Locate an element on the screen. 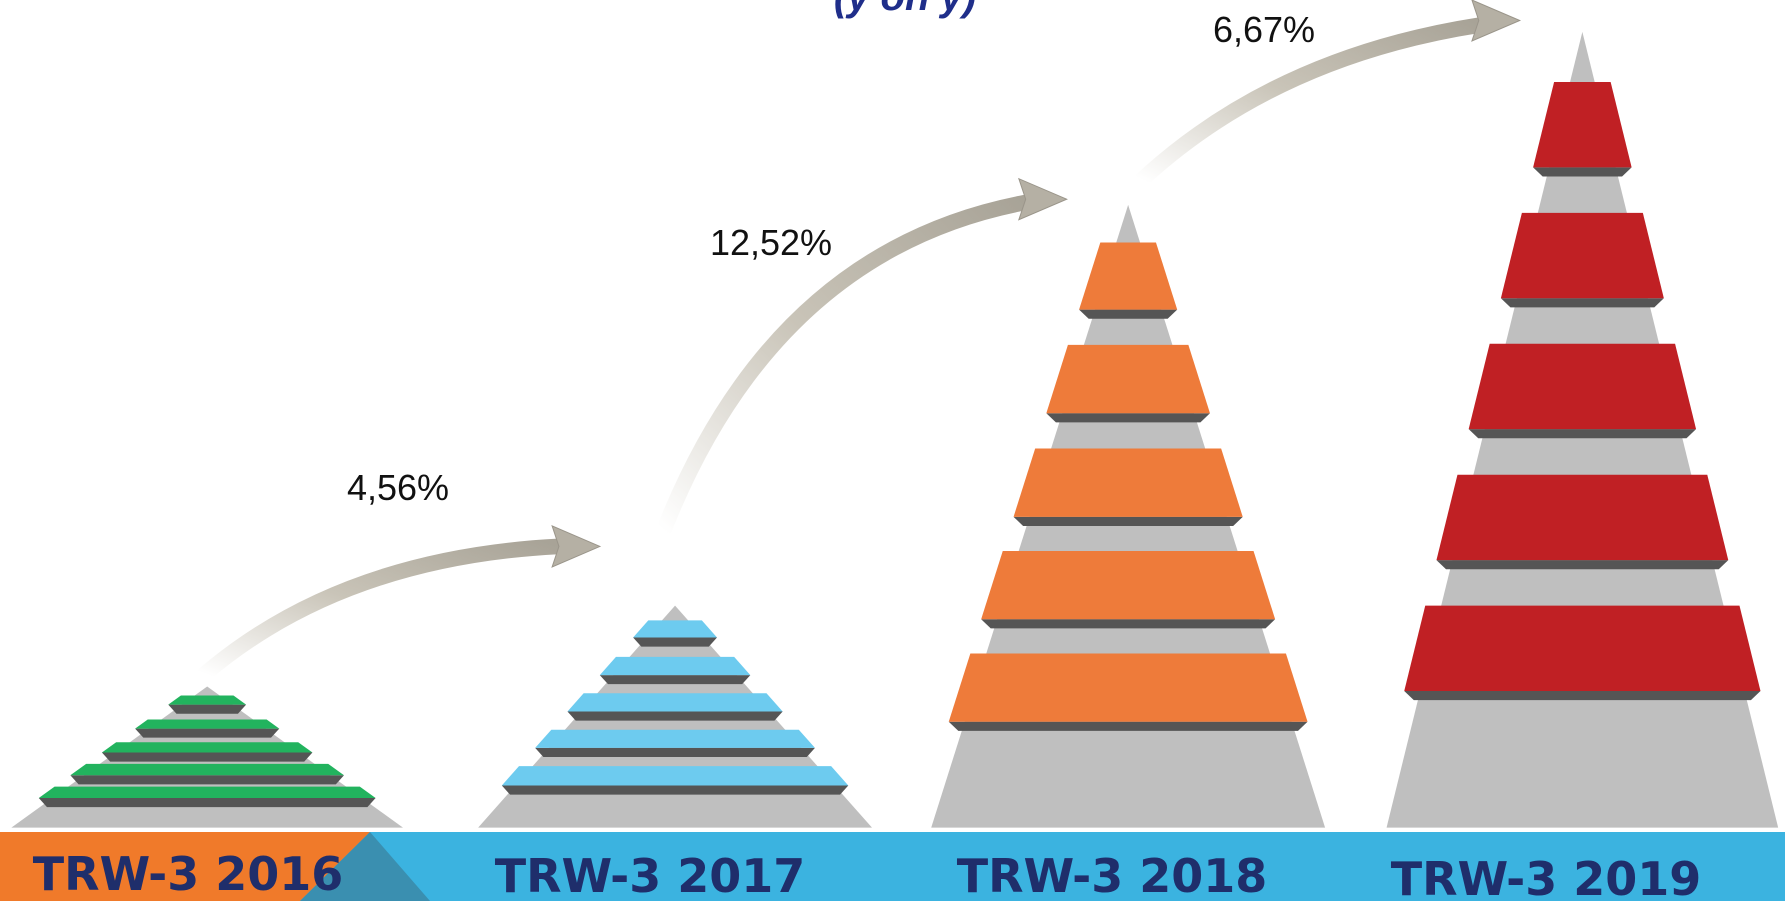  growth-label: 12,52% is located at coordinates (771, 242).